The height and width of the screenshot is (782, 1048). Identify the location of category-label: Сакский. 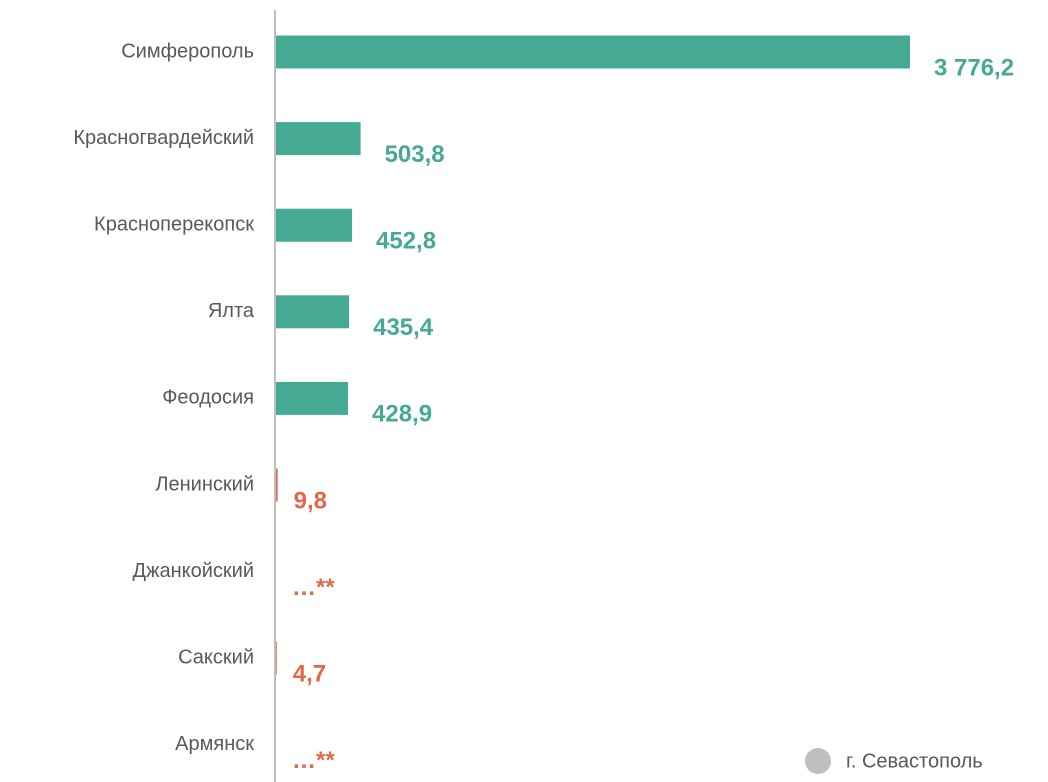
(216, 657).